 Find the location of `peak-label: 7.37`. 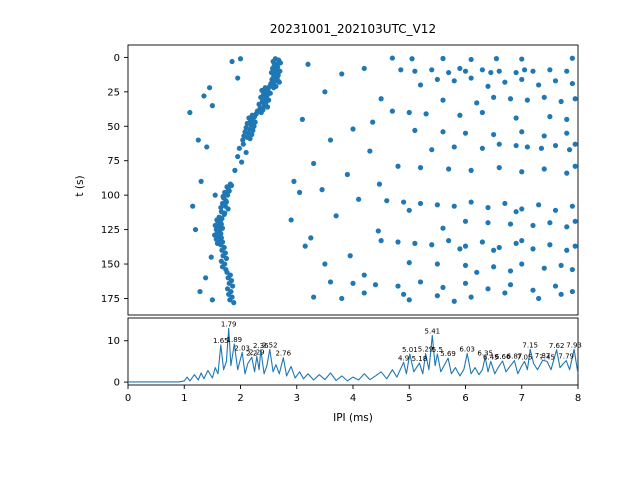

peak-label: 7.37 is located at coordinates (543, 356).